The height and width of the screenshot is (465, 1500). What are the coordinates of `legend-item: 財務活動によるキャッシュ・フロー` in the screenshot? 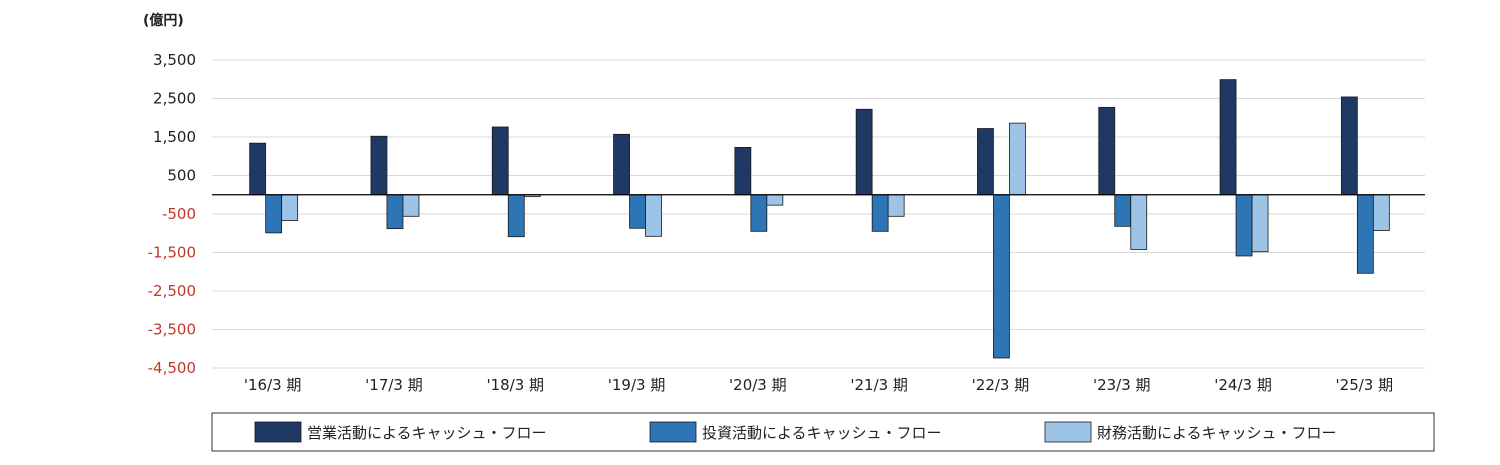 It's located at (1190, 432).